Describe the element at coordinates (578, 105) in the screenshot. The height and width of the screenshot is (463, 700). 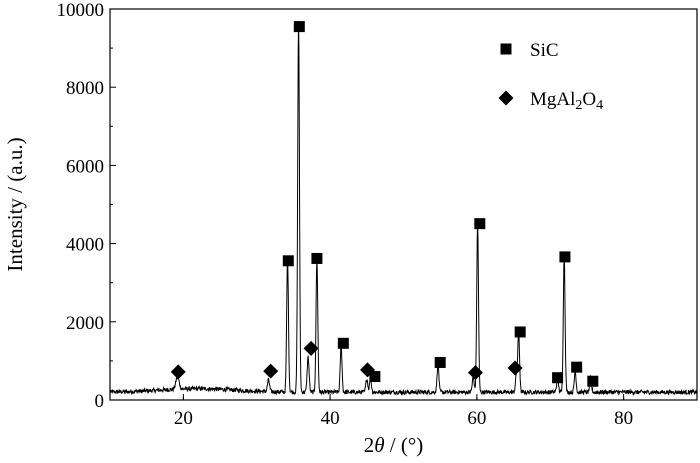
I see `legend-label-part: 2` at that location.